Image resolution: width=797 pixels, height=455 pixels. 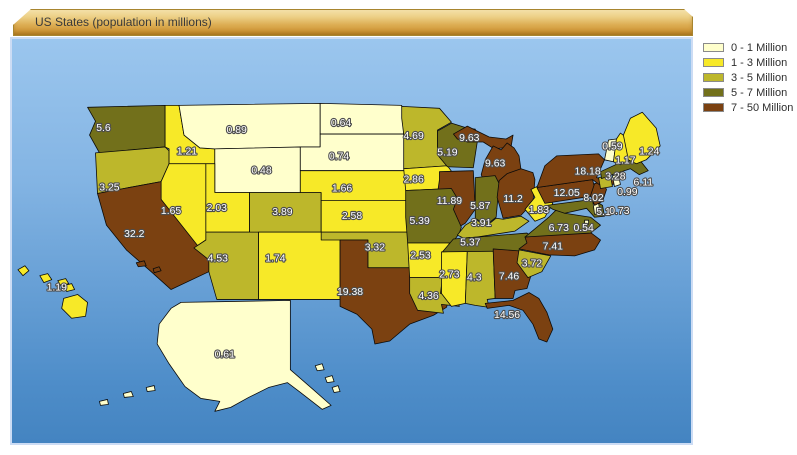 What do you see at coordinates (341, 123) in the screenshot?
I see `state-value-label: 0.64` at bounding box center [341, 123].